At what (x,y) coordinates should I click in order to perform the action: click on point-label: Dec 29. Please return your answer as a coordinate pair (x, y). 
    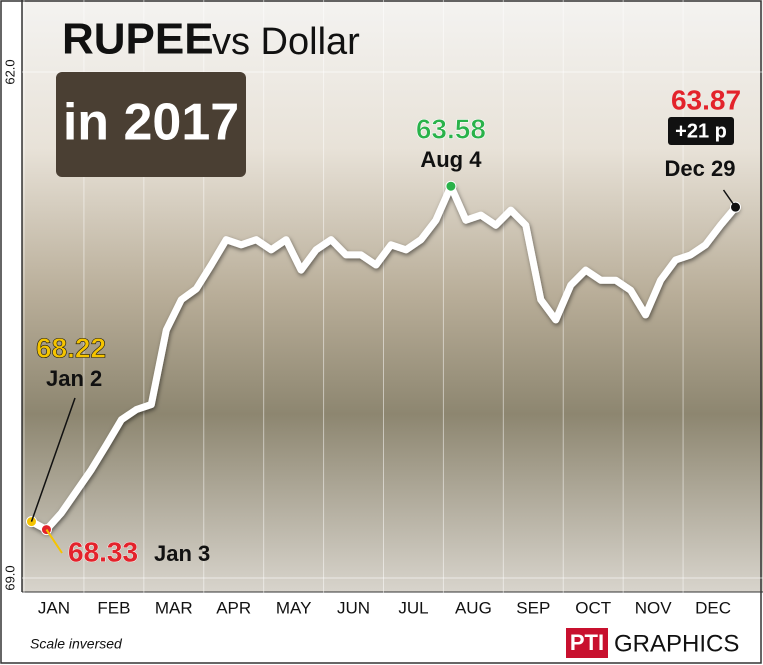
    Looking at the image, I should click on (700, 168).